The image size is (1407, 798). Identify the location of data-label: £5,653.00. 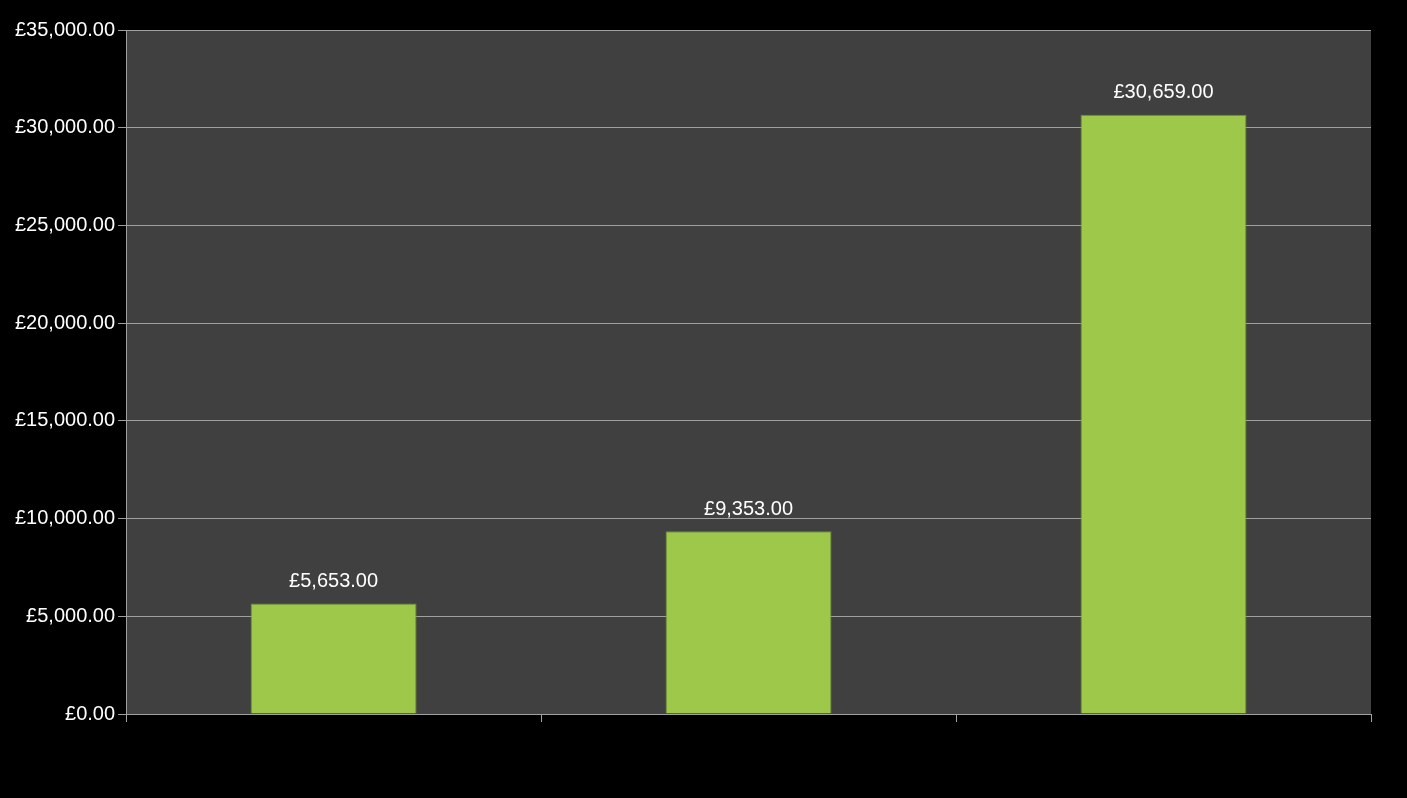
(334, 580).